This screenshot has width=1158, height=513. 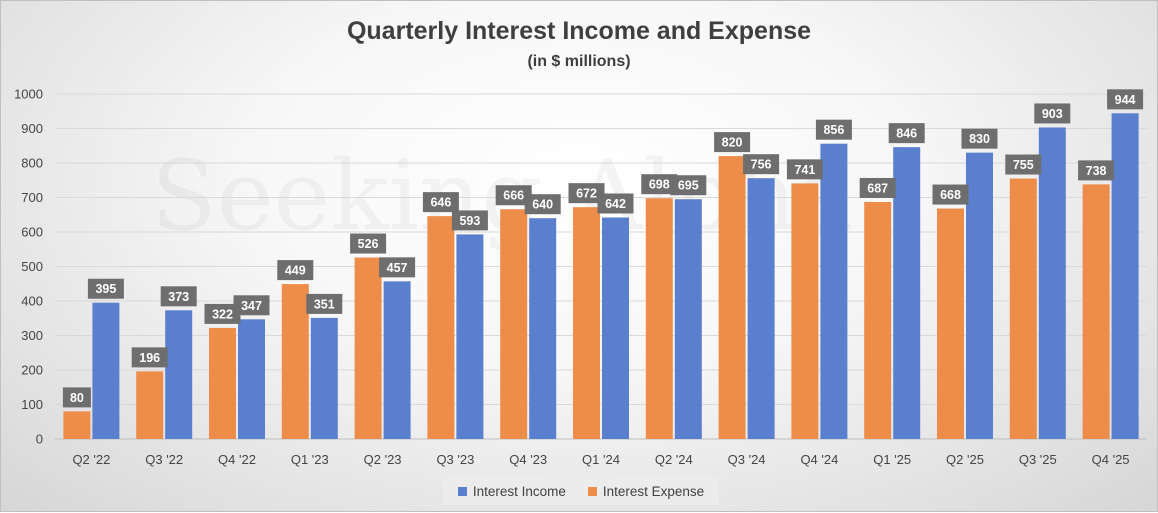 What do you see at coordinates (579, 31) in the screenshot?
I see `chart-title: Quarterly Interest Income and Expense` at bounding box center [579, 31].